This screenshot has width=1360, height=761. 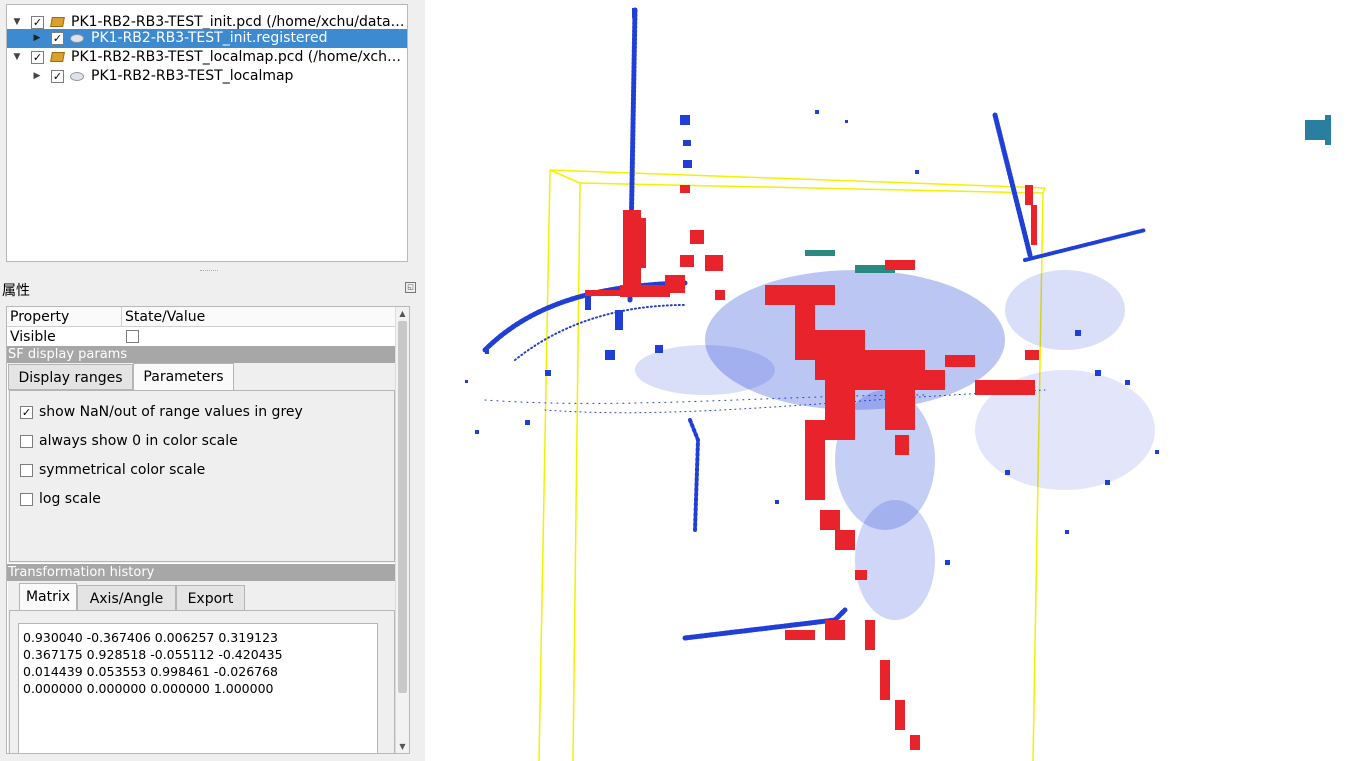 I want to click on scrollbar-thumb, so click(x=402, y=507).